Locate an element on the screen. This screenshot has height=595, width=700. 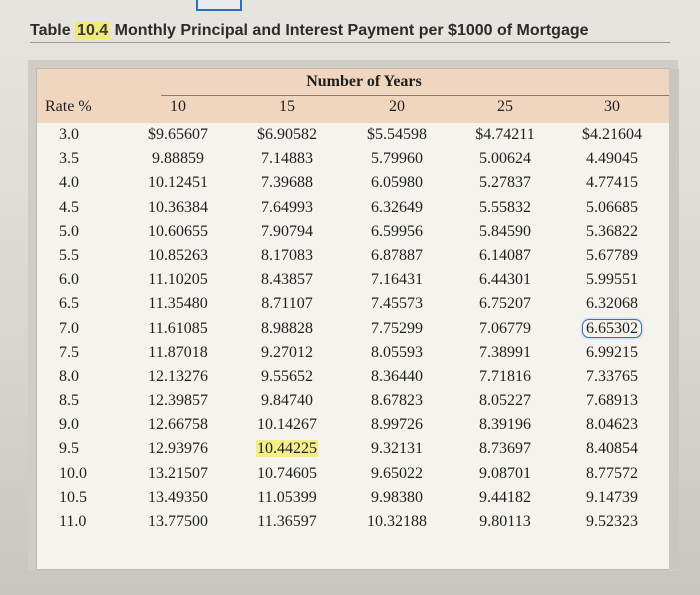
cell-value: 9.08701 is located at coordinates (505, 473).